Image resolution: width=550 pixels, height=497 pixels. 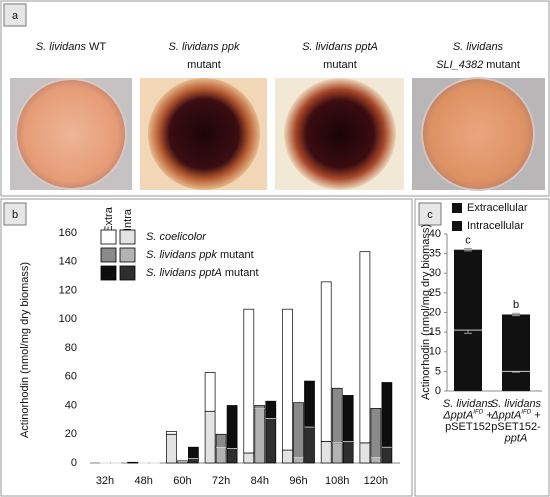 I want to click on x-tick-label: 48h, so click(x=144, y=481).